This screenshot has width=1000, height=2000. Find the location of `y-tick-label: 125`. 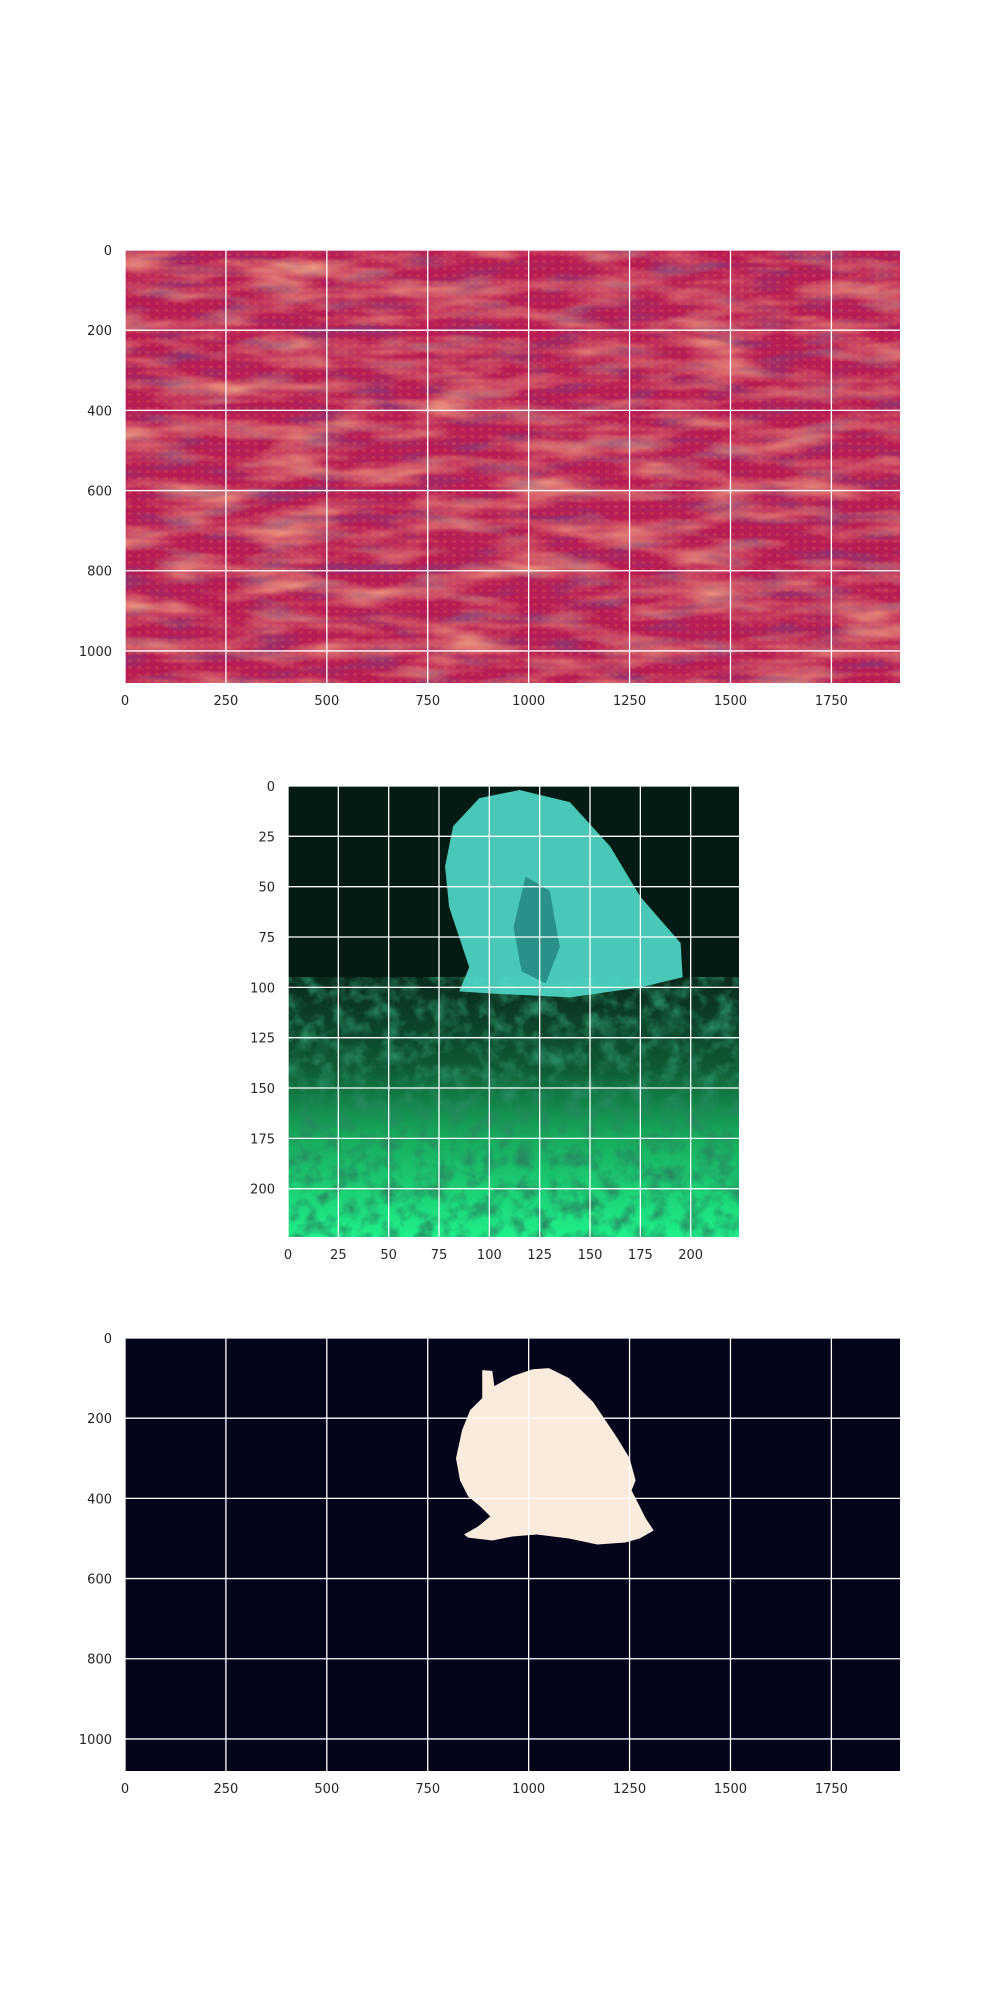

y-tick-label: 125 is located at coordinates (262, 1039).